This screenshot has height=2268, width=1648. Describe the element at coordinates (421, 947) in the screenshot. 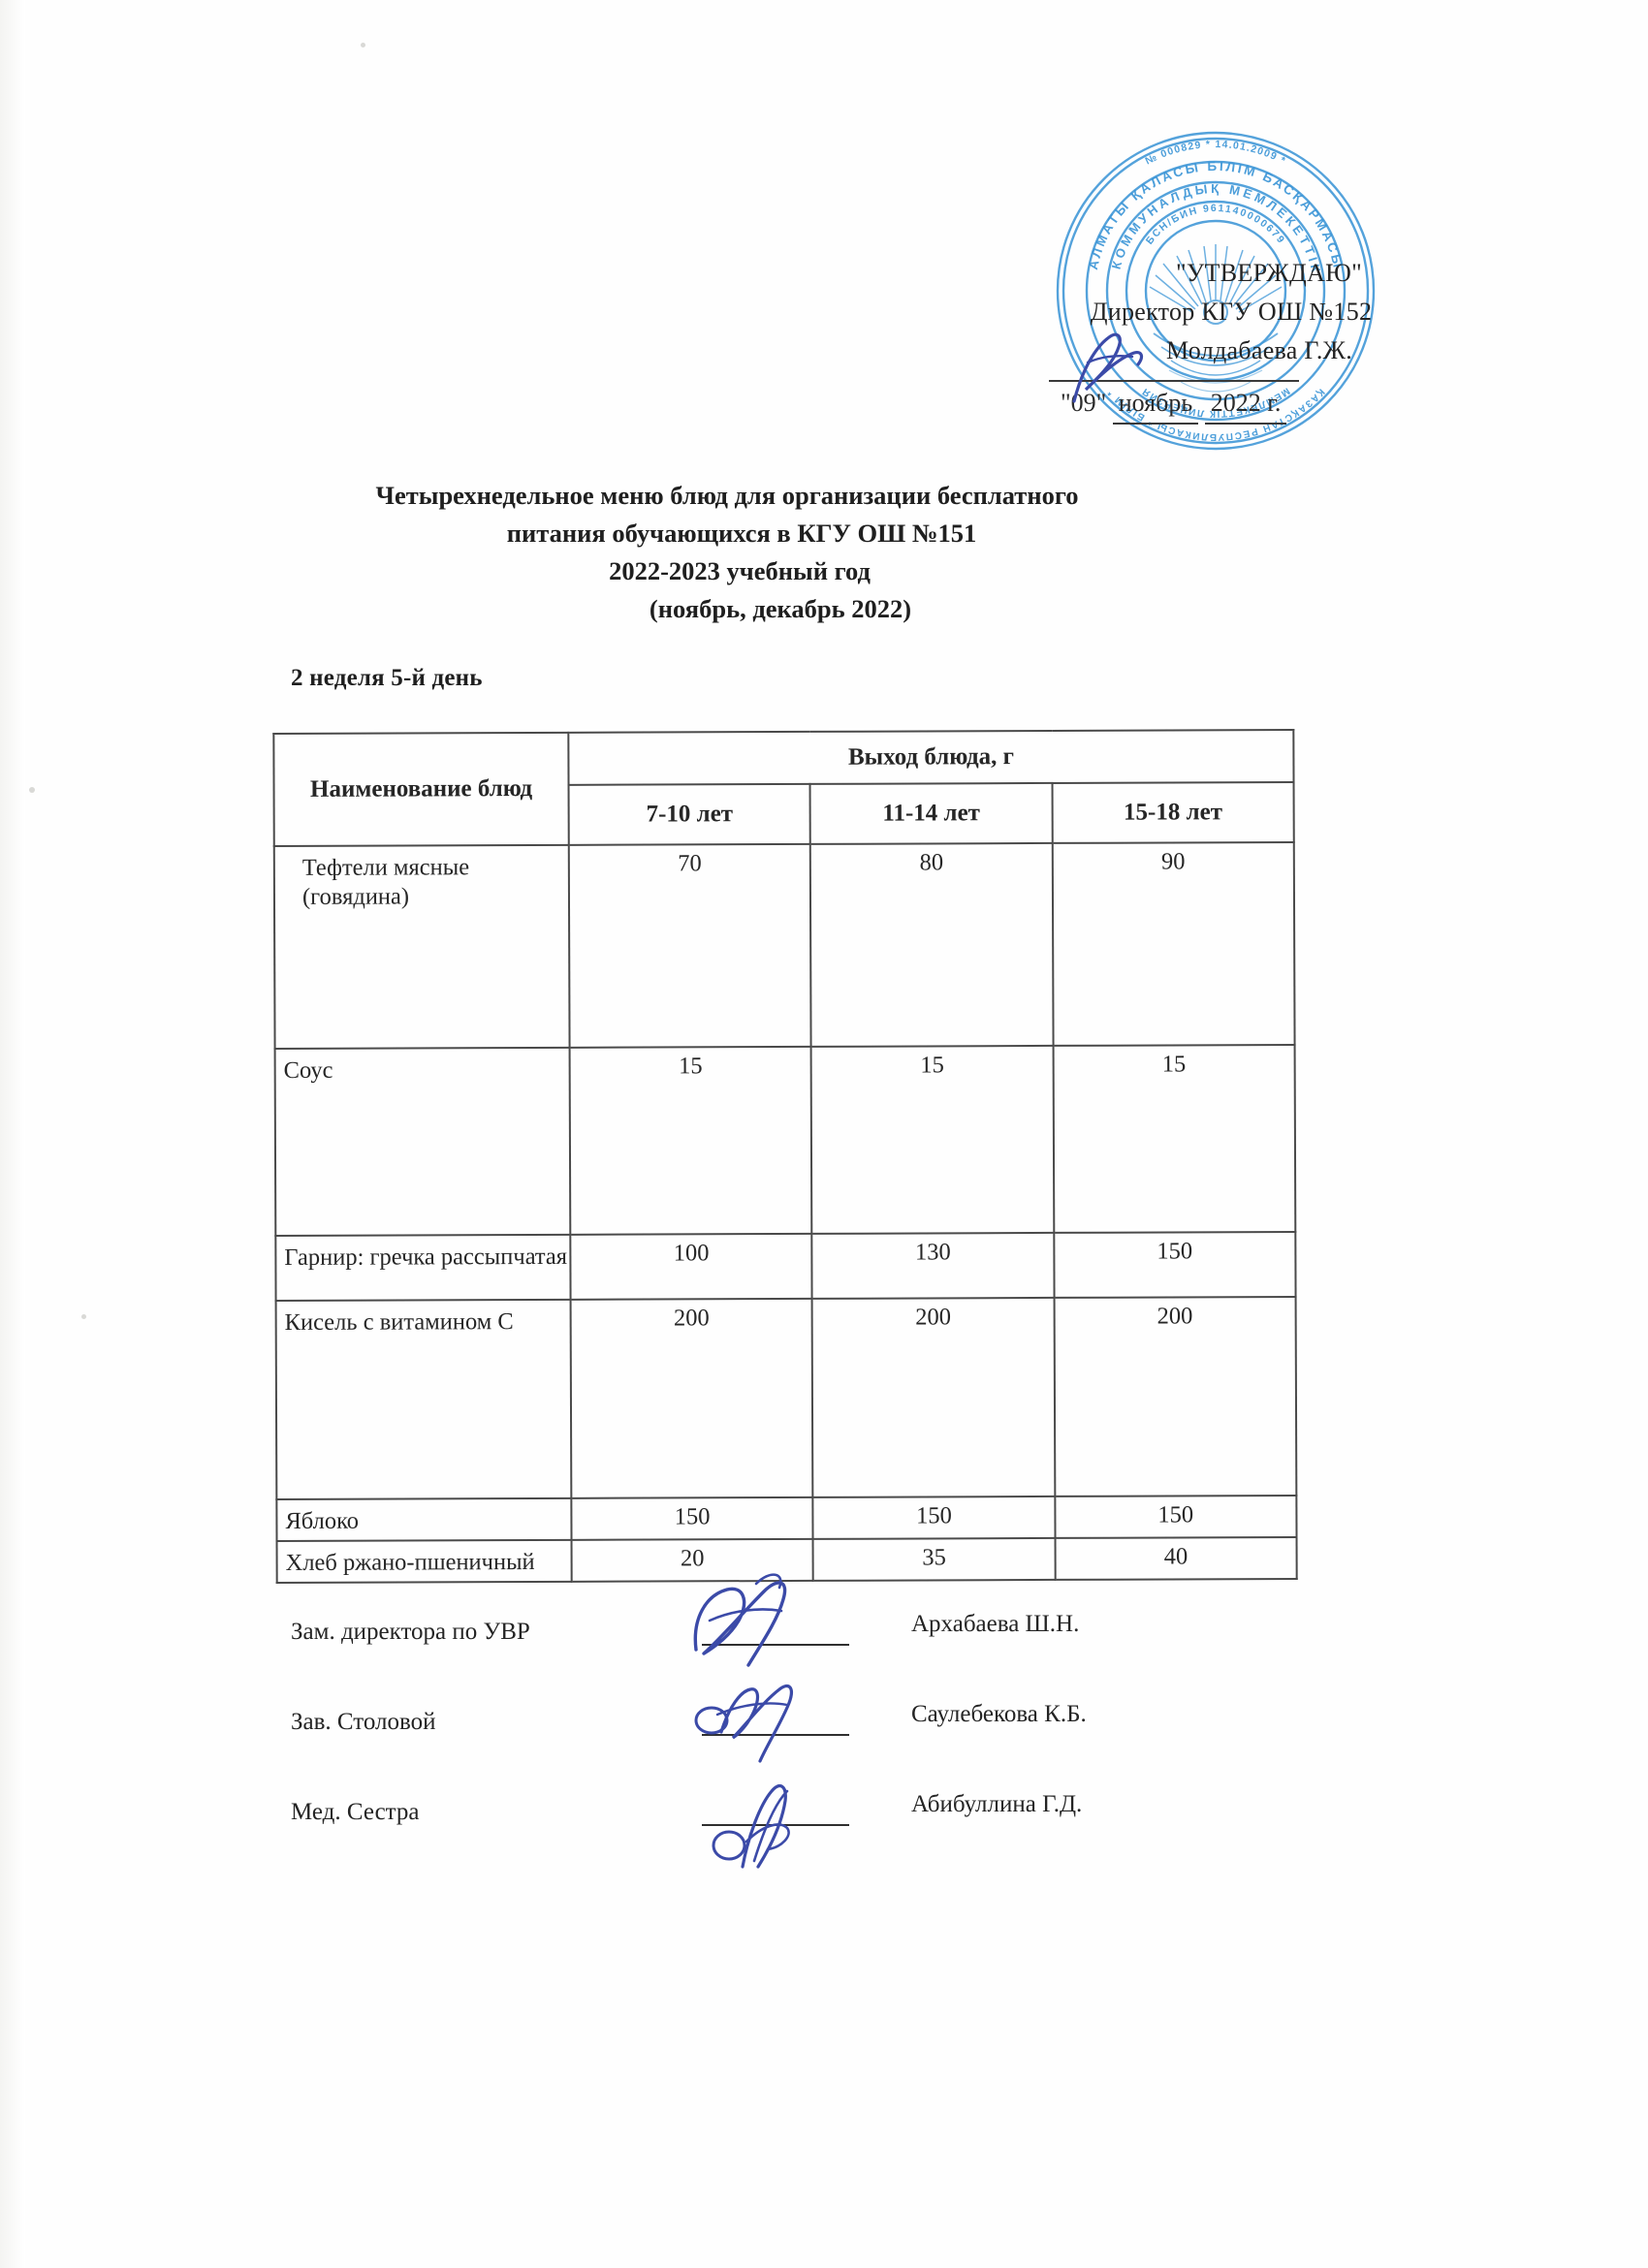

I see `dish-name: Тефтели мясные (говядина)` at that location.